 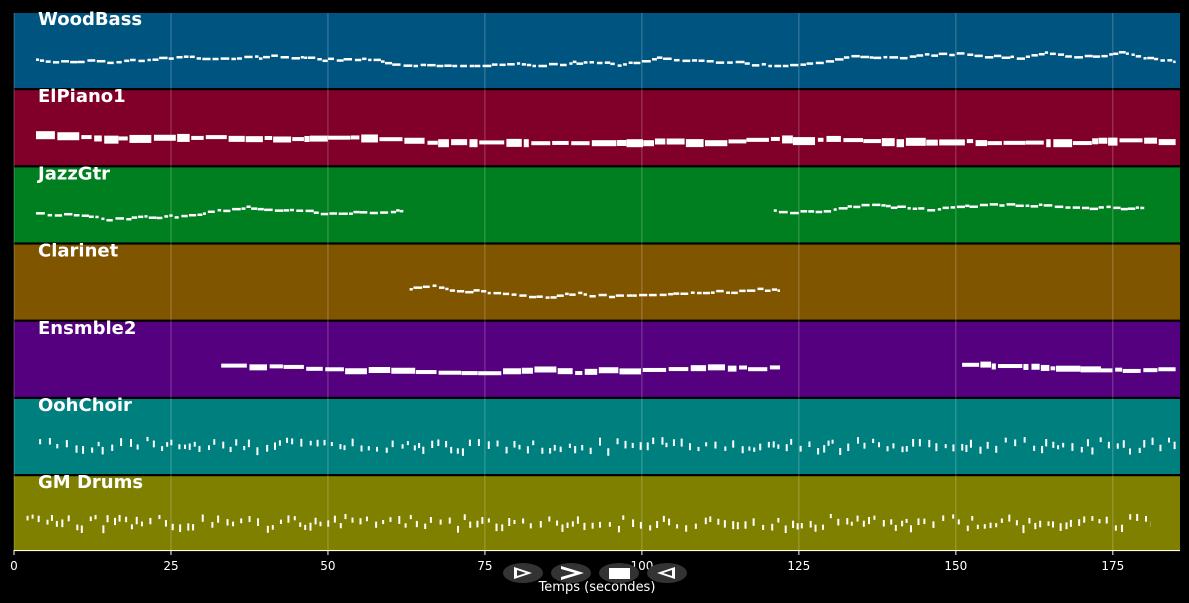 I want to click on forward-button, so click(x=571, y=573).